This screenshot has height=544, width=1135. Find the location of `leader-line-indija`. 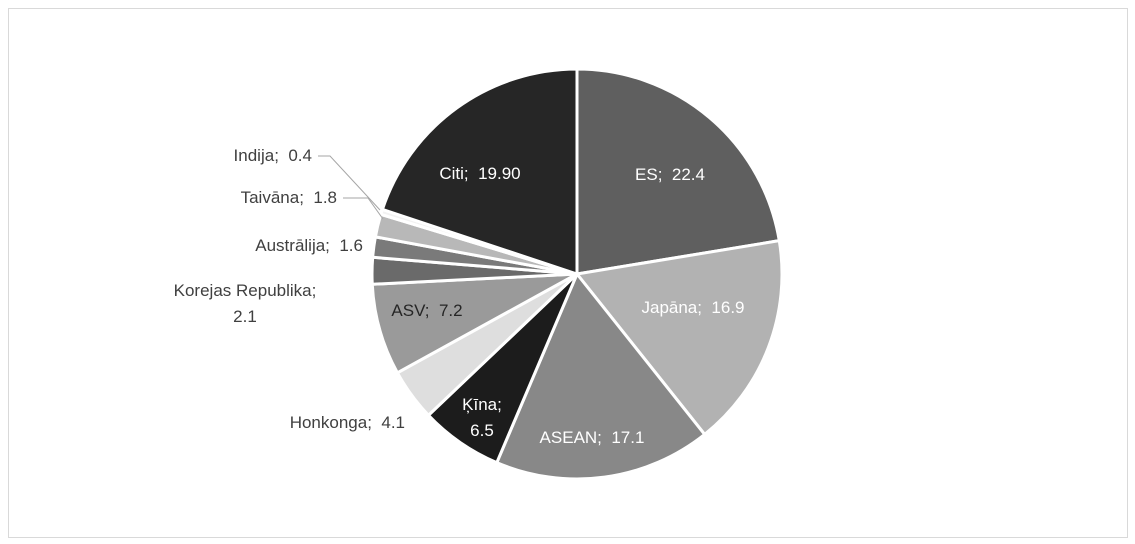

leader-line-indija is located at coordinates (349, 183).